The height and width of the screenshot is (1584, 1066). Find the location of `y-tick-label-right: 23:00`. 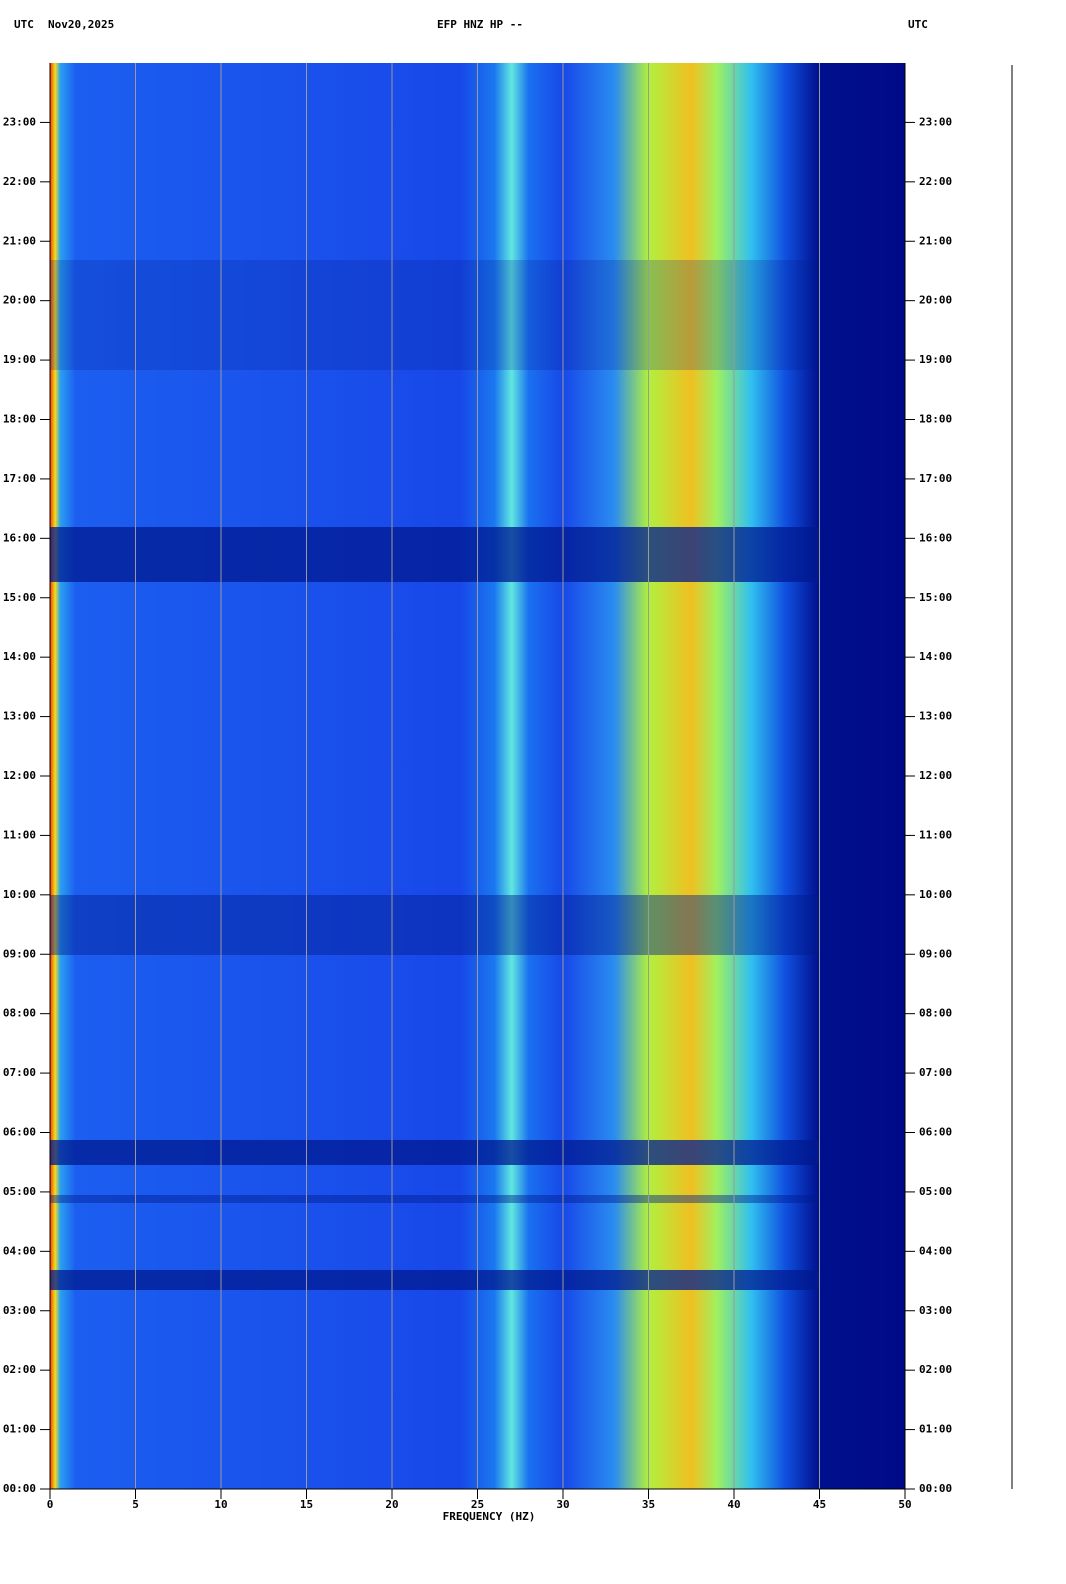

y-tick-label-right: 23:00 is located at coordinates (935, 121).